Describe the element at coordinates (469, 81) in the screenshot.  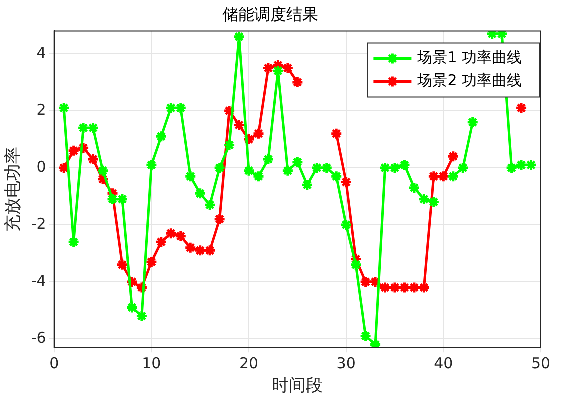
I see `legend-label: 场景2 功率曲线` at that location.